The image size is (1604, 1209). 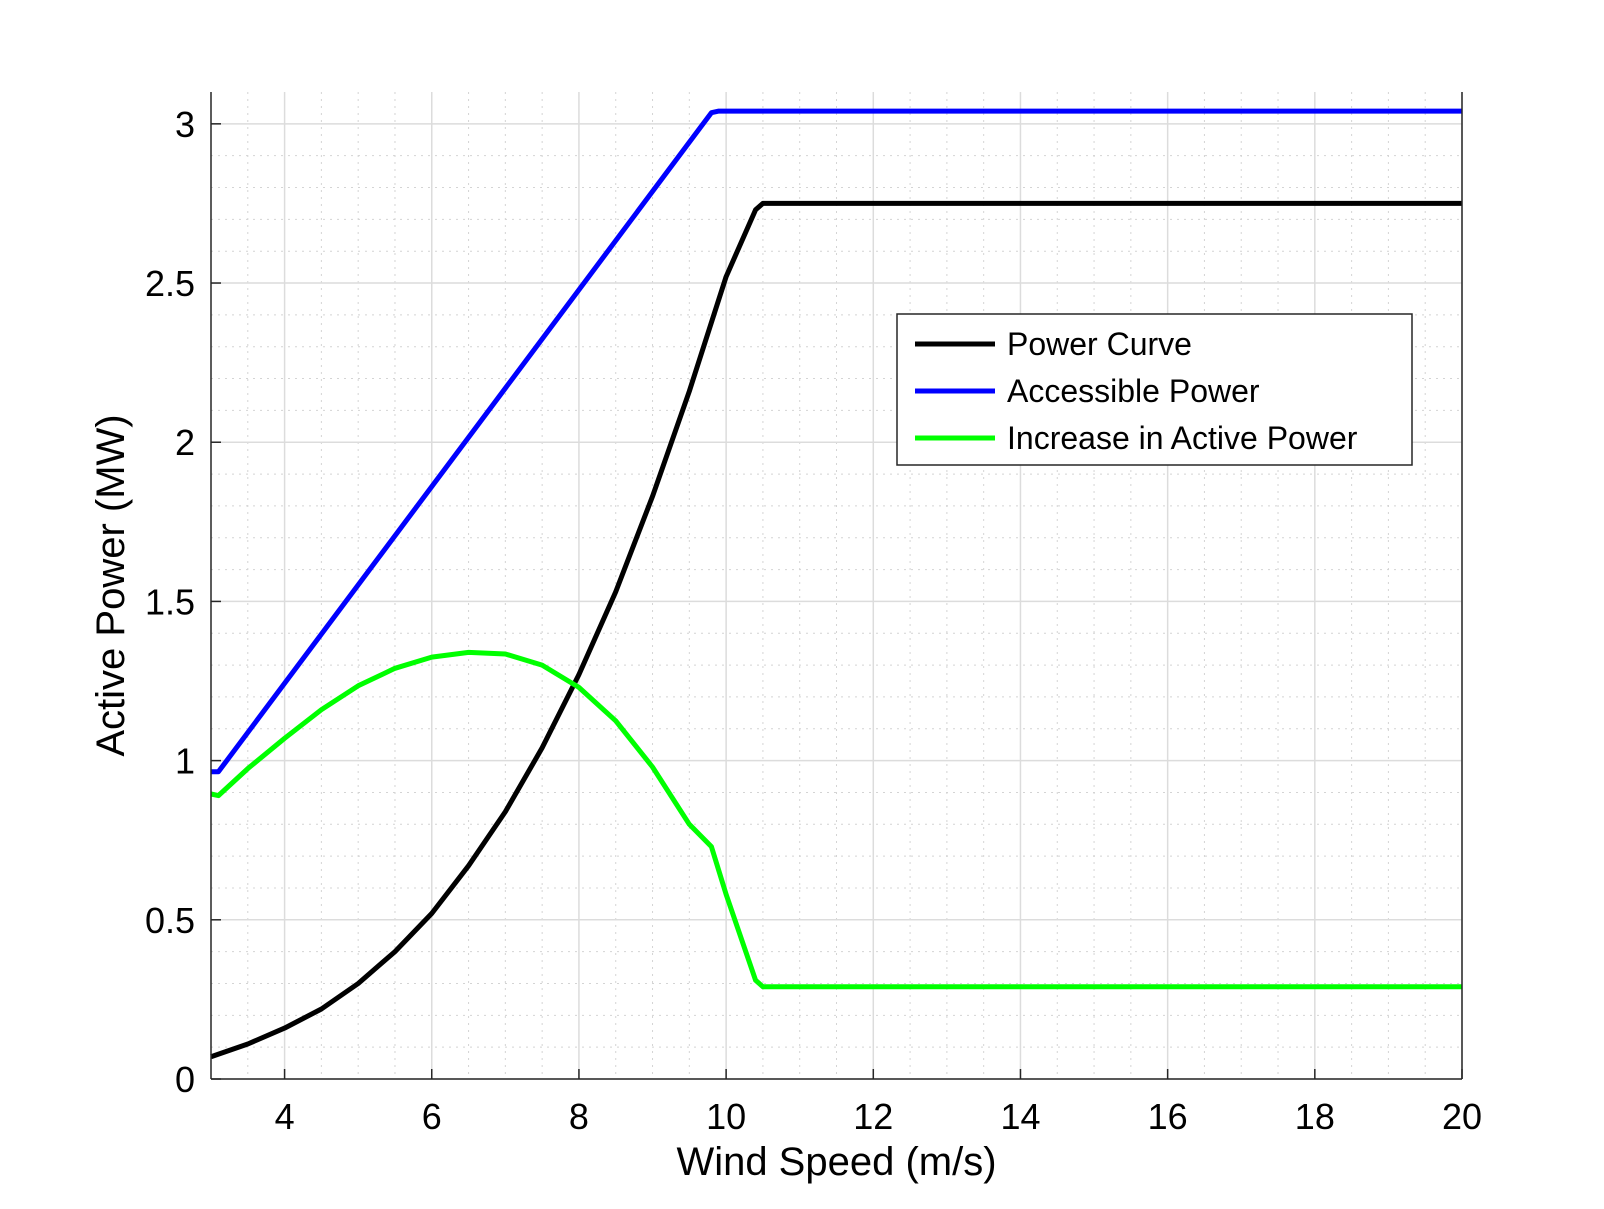 I want to click on x-tick-label: 4, so click(x=285, y=1116).